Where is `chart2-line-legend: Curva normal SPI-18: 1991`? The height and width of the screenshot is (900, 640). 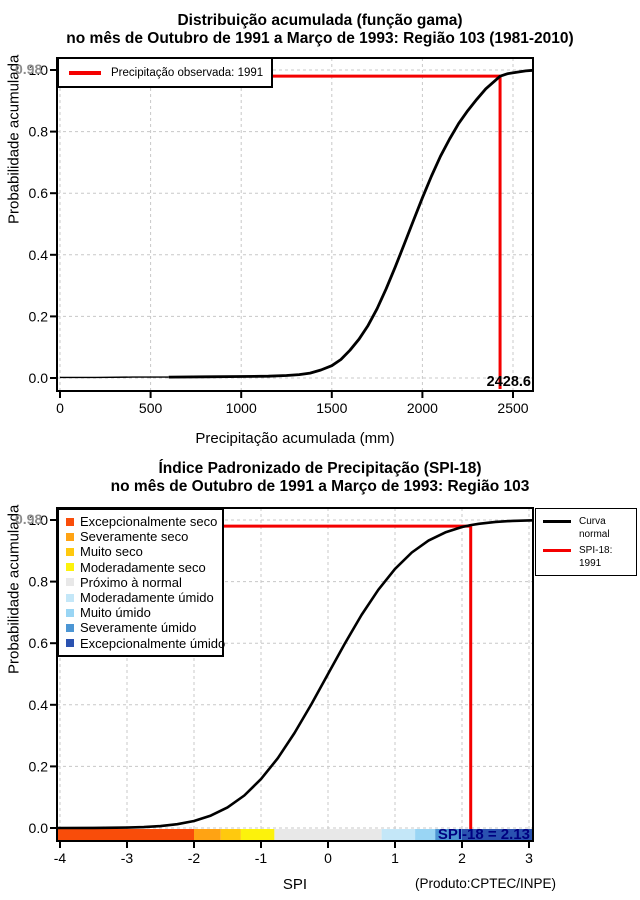
chart2-line-legend: Curva normal SPI-18: 1991 is located at coordinates (586, 542).